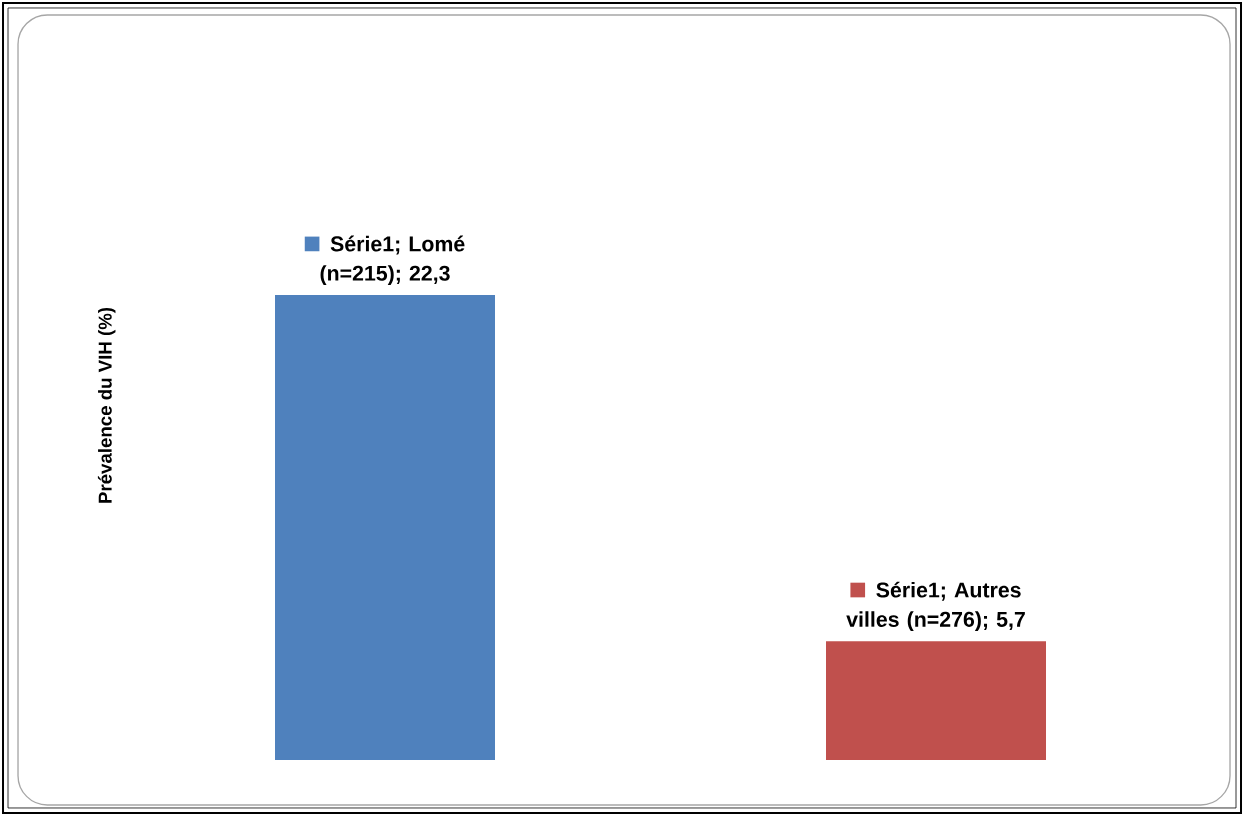 The width and height of the screenshot is (1244, 816). What do you see at coordinates (106, 405) in the screenshot?
I see `y-axis-title: Prévalence du VIH (%)` at bounding box center [106, 405].